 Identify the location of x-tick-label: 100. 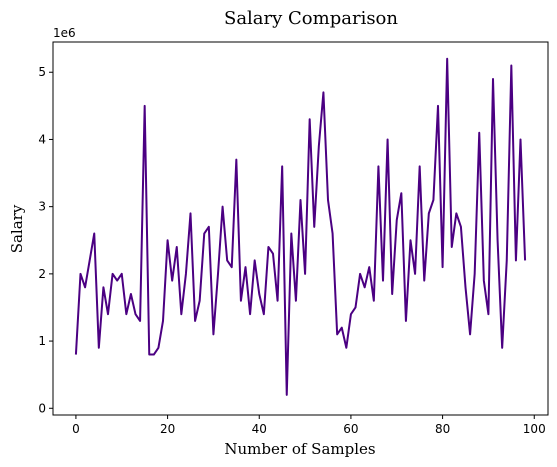
(534, 429).